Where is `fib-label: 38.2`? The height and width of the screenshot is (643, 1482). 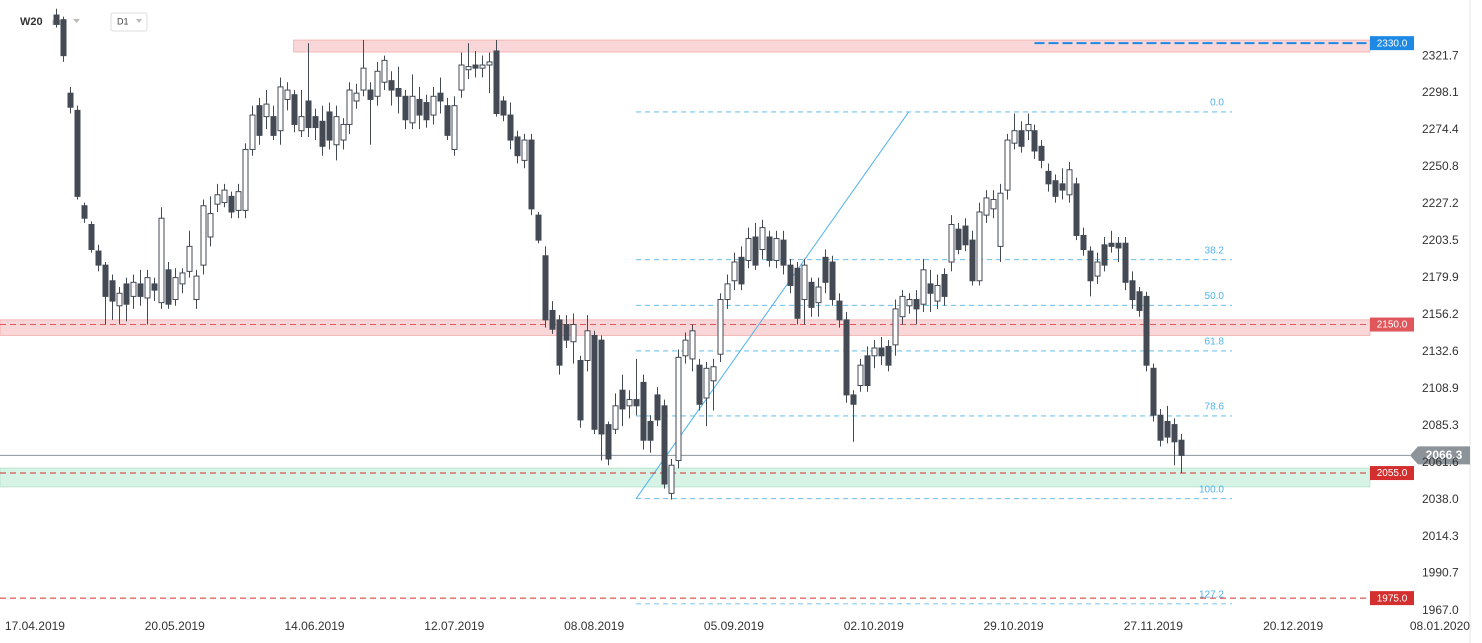 fib-label: 38.2 is located at coordinates (1215, 250).